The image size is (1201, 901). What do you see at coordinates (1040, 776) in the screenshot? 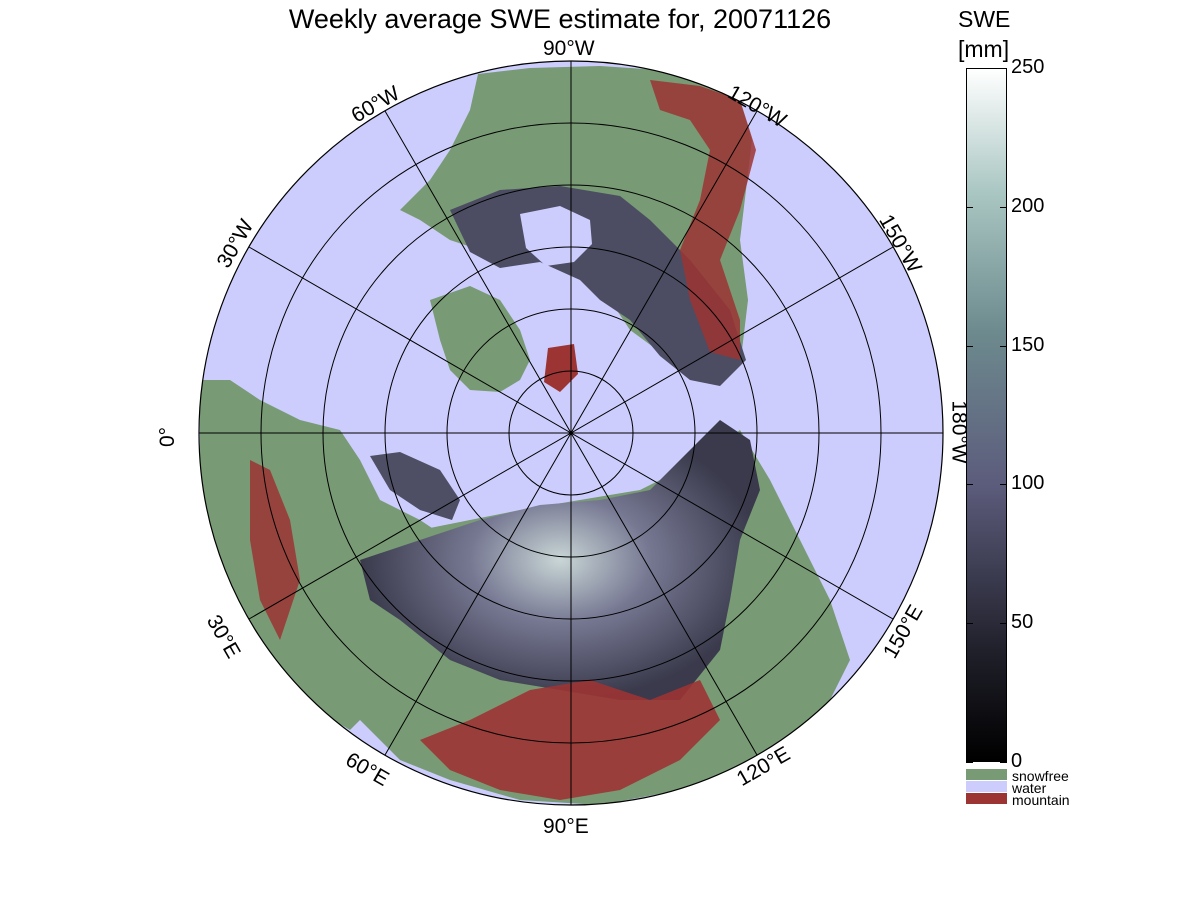
I see `legend-label-snowfree: snowfree` at bounding box center [1040, 776].